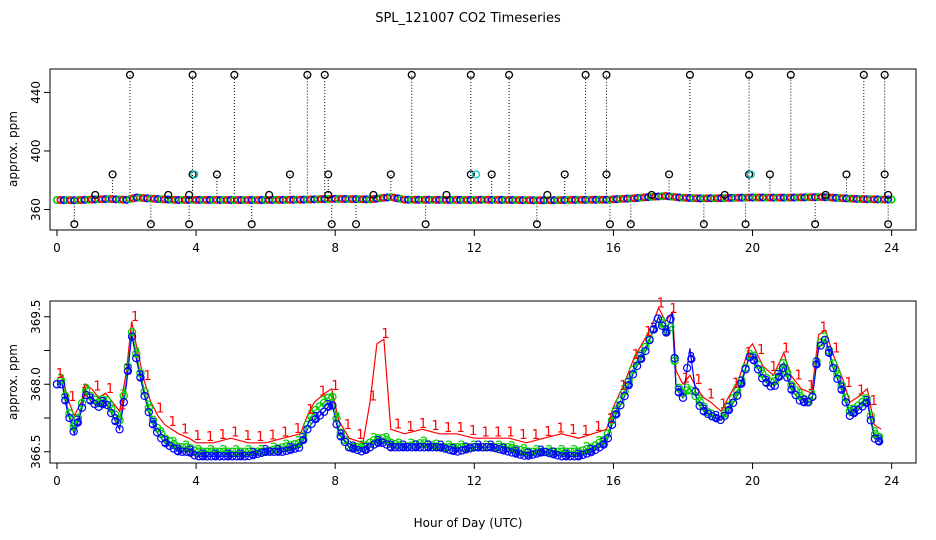  Describe the element at coordinates (36, 209) in the screenshot. I see `top-y-tick-label: 360` at that location.